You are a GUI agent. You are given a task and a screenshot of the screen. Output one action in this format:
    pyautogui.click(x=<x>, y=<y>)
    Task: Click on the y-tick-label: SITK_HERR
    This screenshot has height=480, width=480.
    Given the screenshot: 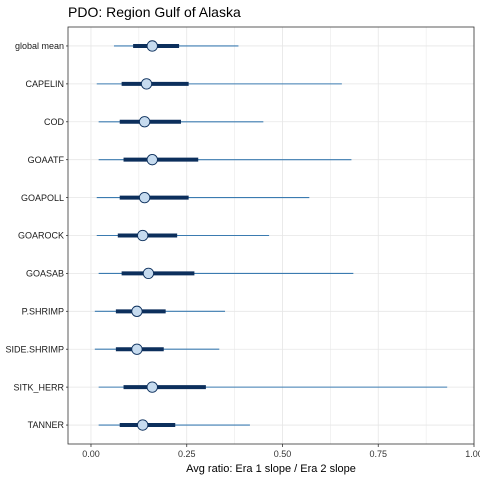 What is the action you would take?
    pyautogui.click(x=38, y=387)
    